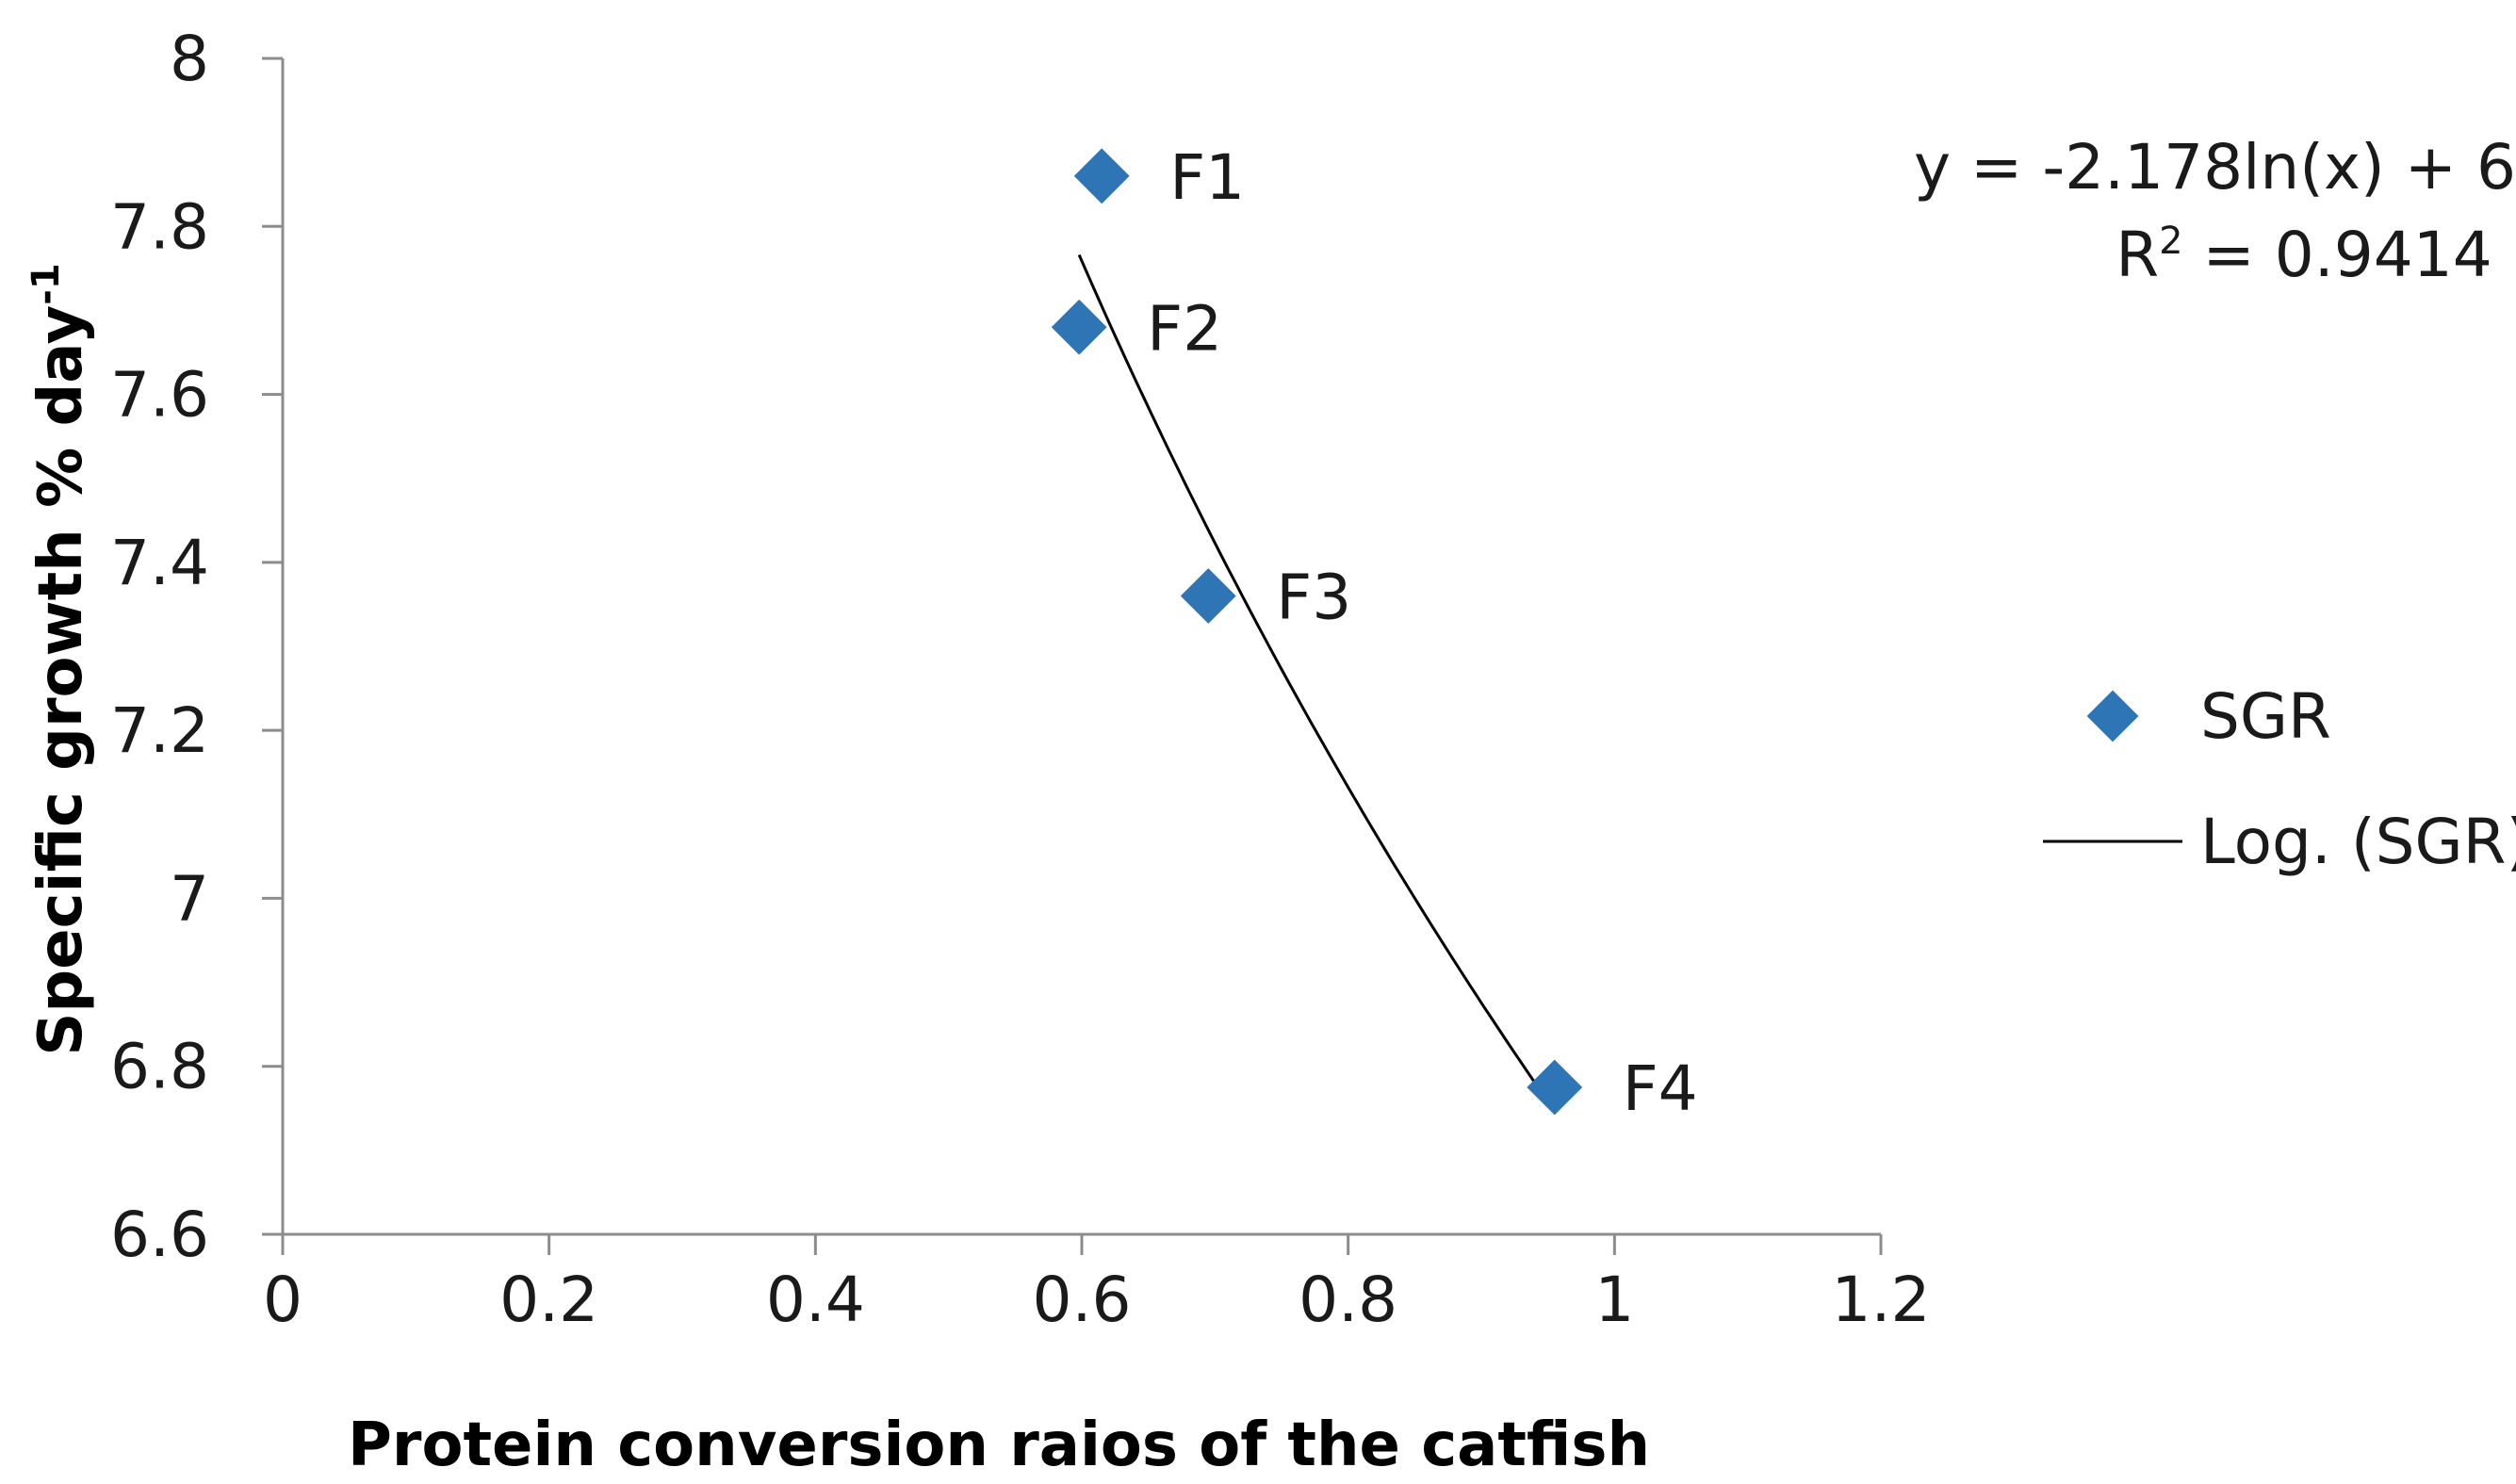  I want to click on point-label-f4: F4, so click(1660, 1088).